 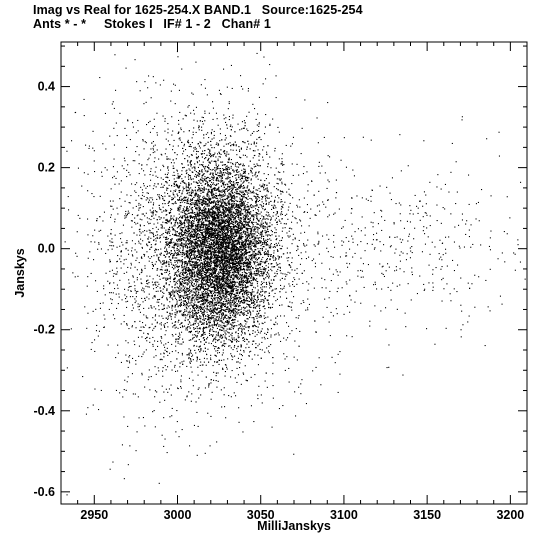 What do you see at coordinates (152, 24) in the screenshot?
I see `chart-title-line-2: Ants * - * Stokes I IF# 1 - 2 Chan# 1` at bounding box center [152, 24].